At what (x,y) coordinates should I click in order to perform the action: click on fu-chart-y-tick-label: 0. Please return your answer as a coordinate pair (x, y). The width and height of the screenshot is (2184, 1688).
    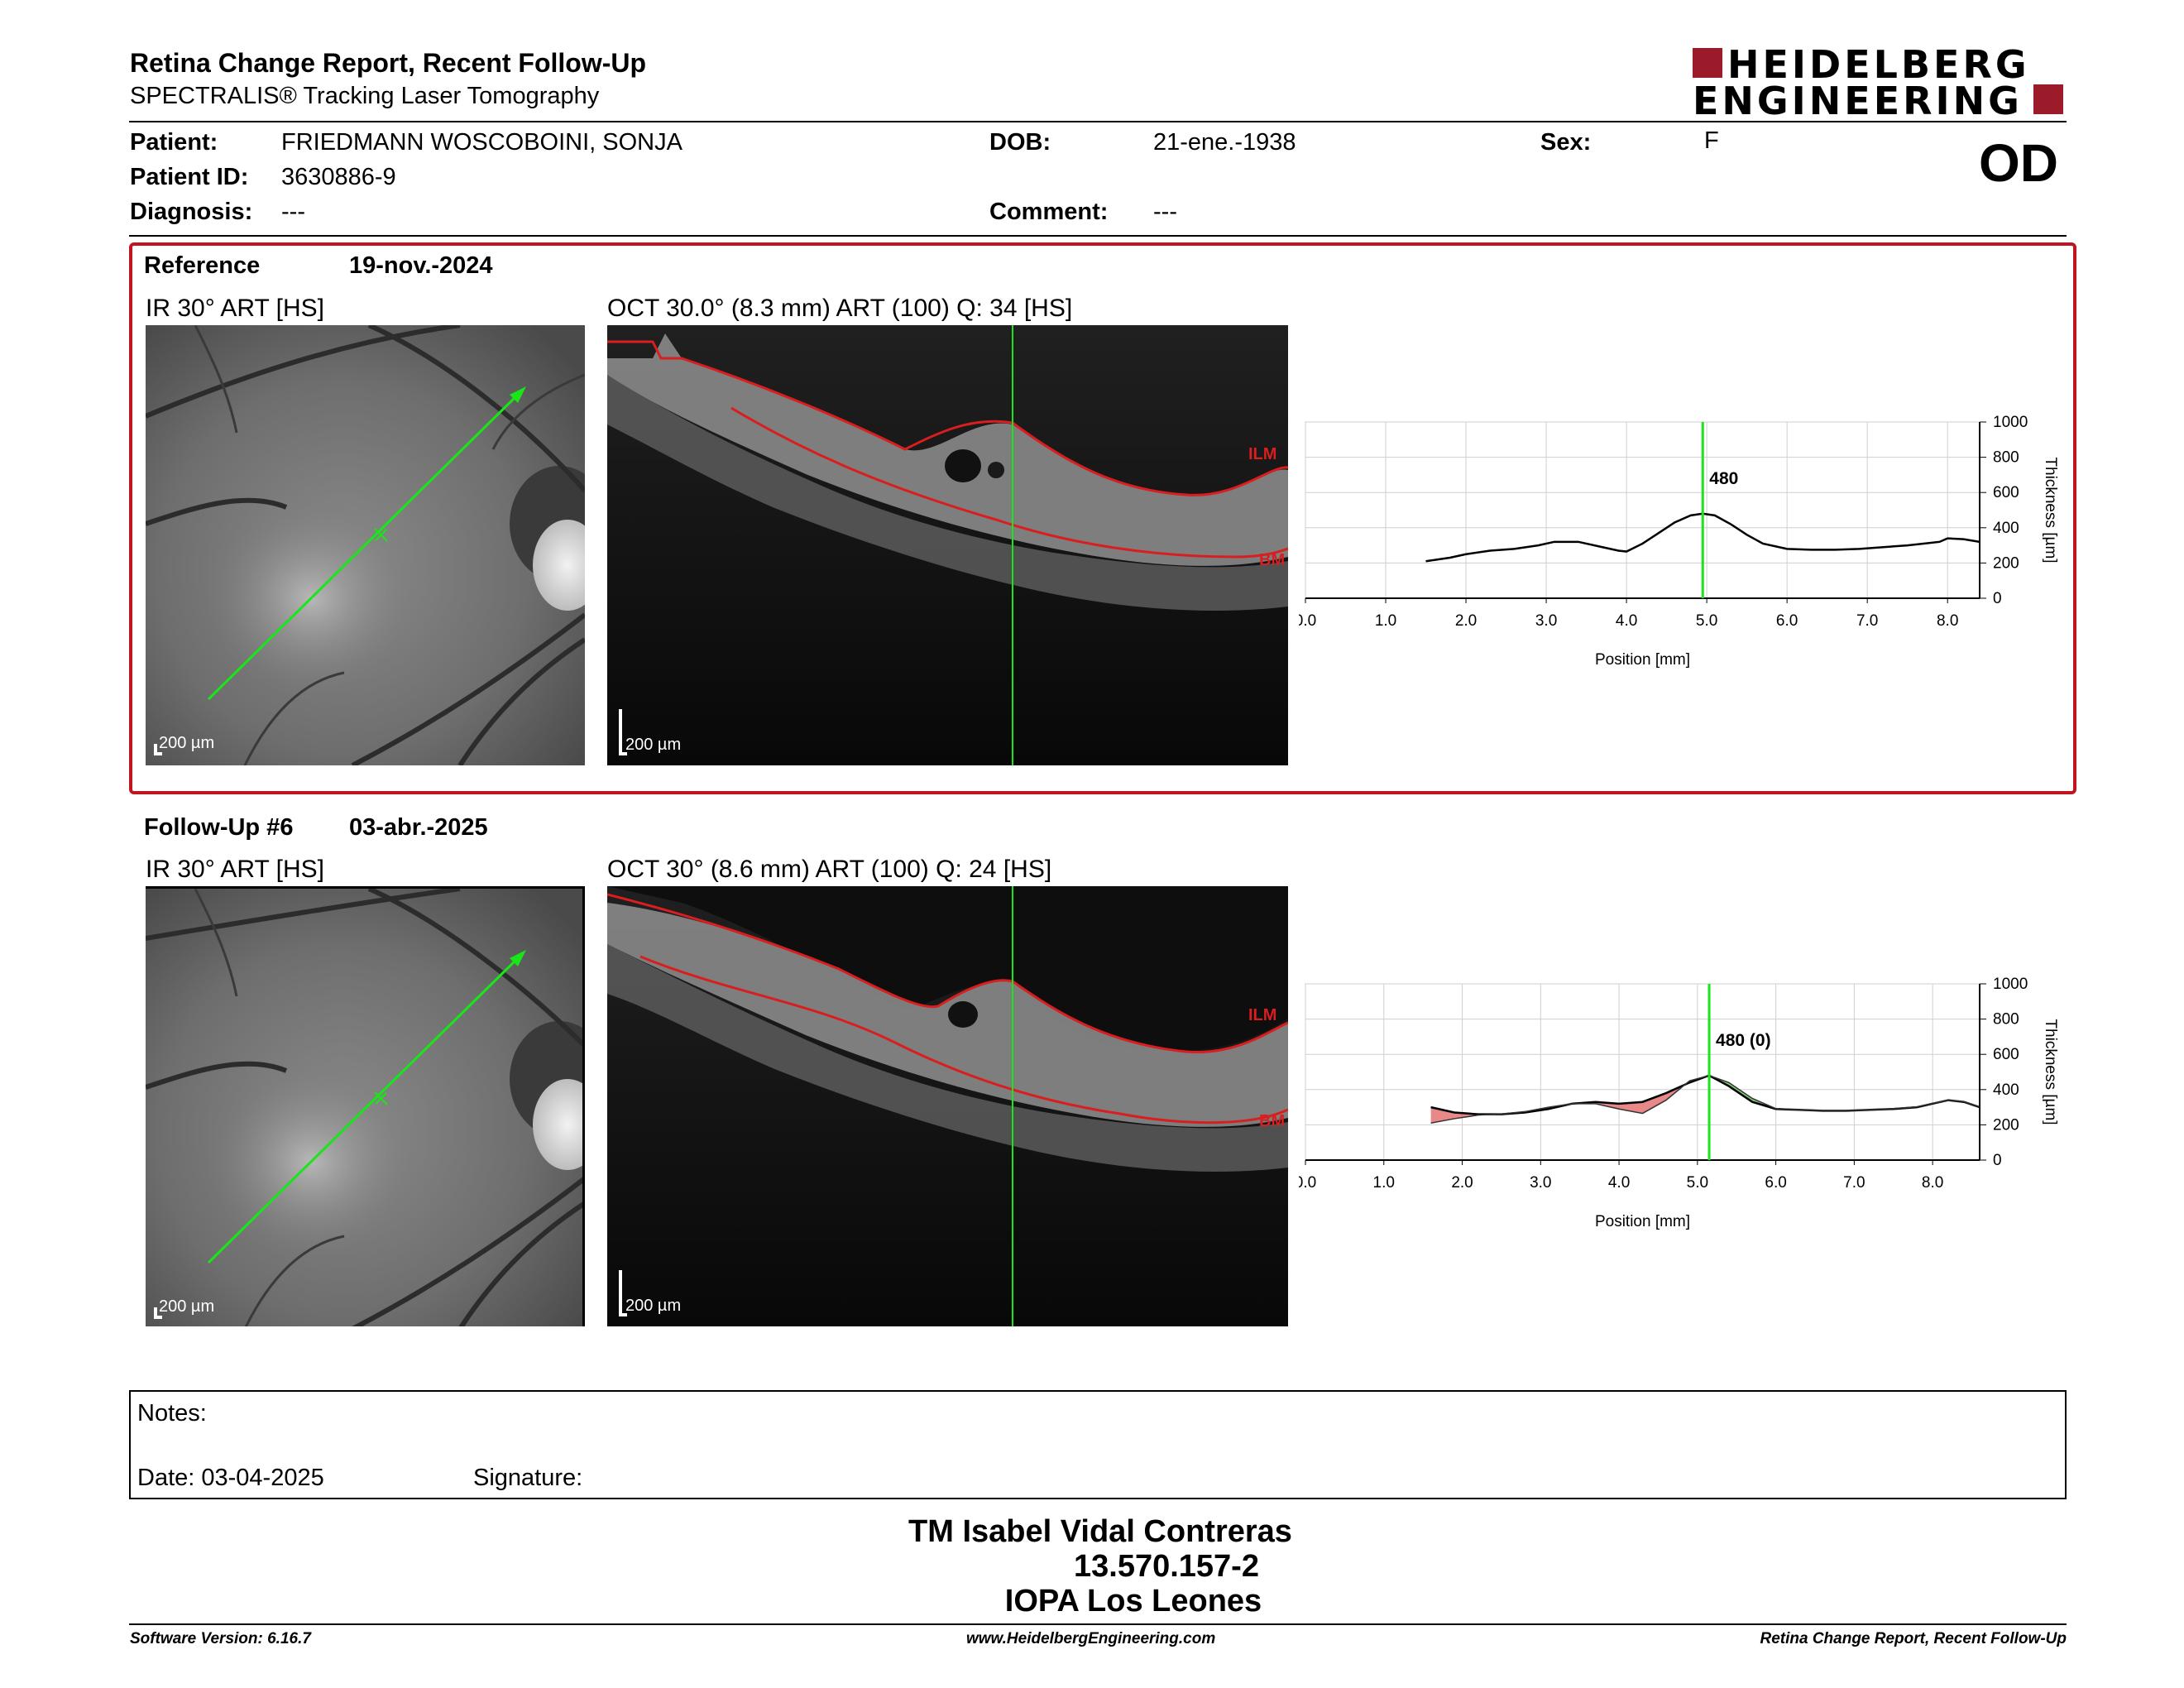
    Looking at the image, I should click on (1997, 1160).